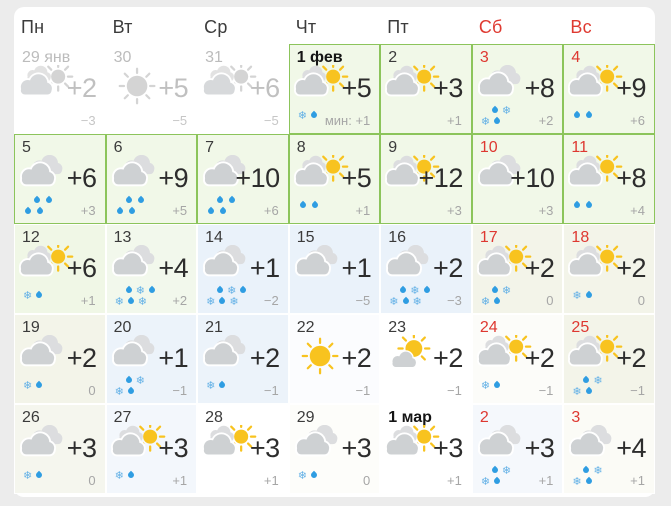  I want to click on day-cell: 27 ❄ +3 +1, so click(151, 449).